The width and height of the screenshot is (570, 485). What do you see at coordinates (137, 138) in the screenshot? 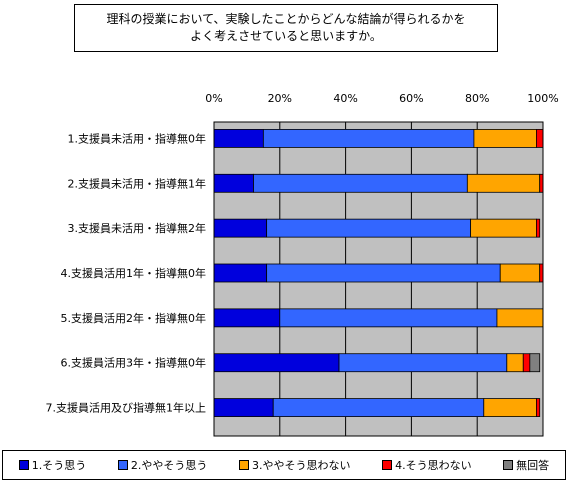
I see `category-label: 1.支援員未活用・指導無0年` at bounding box center [137, 138].